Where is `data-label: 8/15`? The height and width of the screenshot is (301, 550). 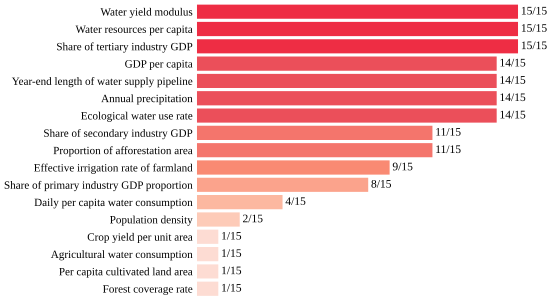 data-label: 8/15 is located at coordinates (381, 184).